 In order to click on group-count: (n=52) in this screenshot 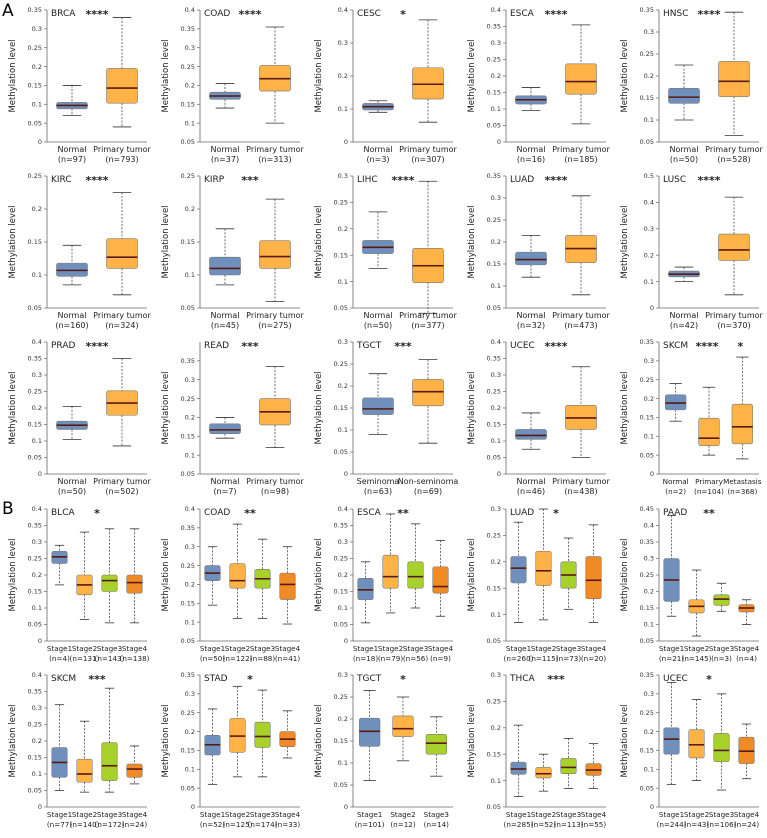, I will do `click(544, 824)`.